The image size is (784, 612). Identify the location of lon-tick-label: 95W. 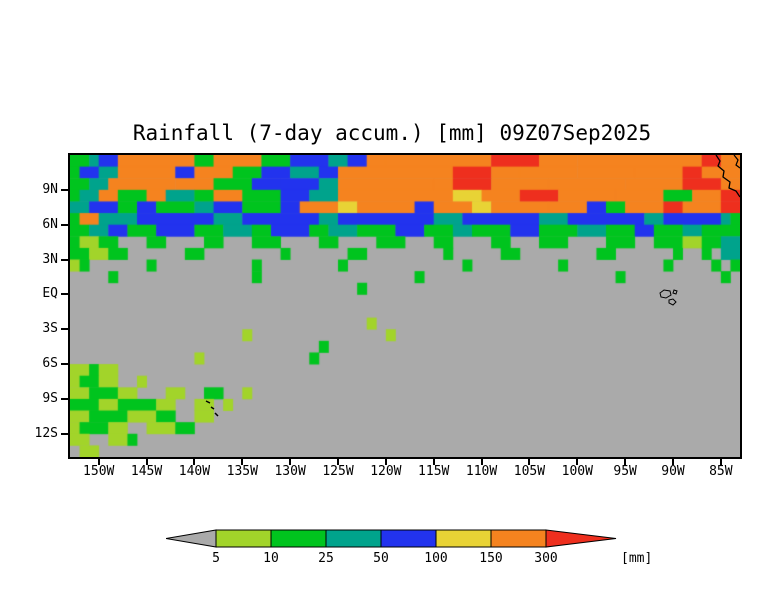
(625, 471).